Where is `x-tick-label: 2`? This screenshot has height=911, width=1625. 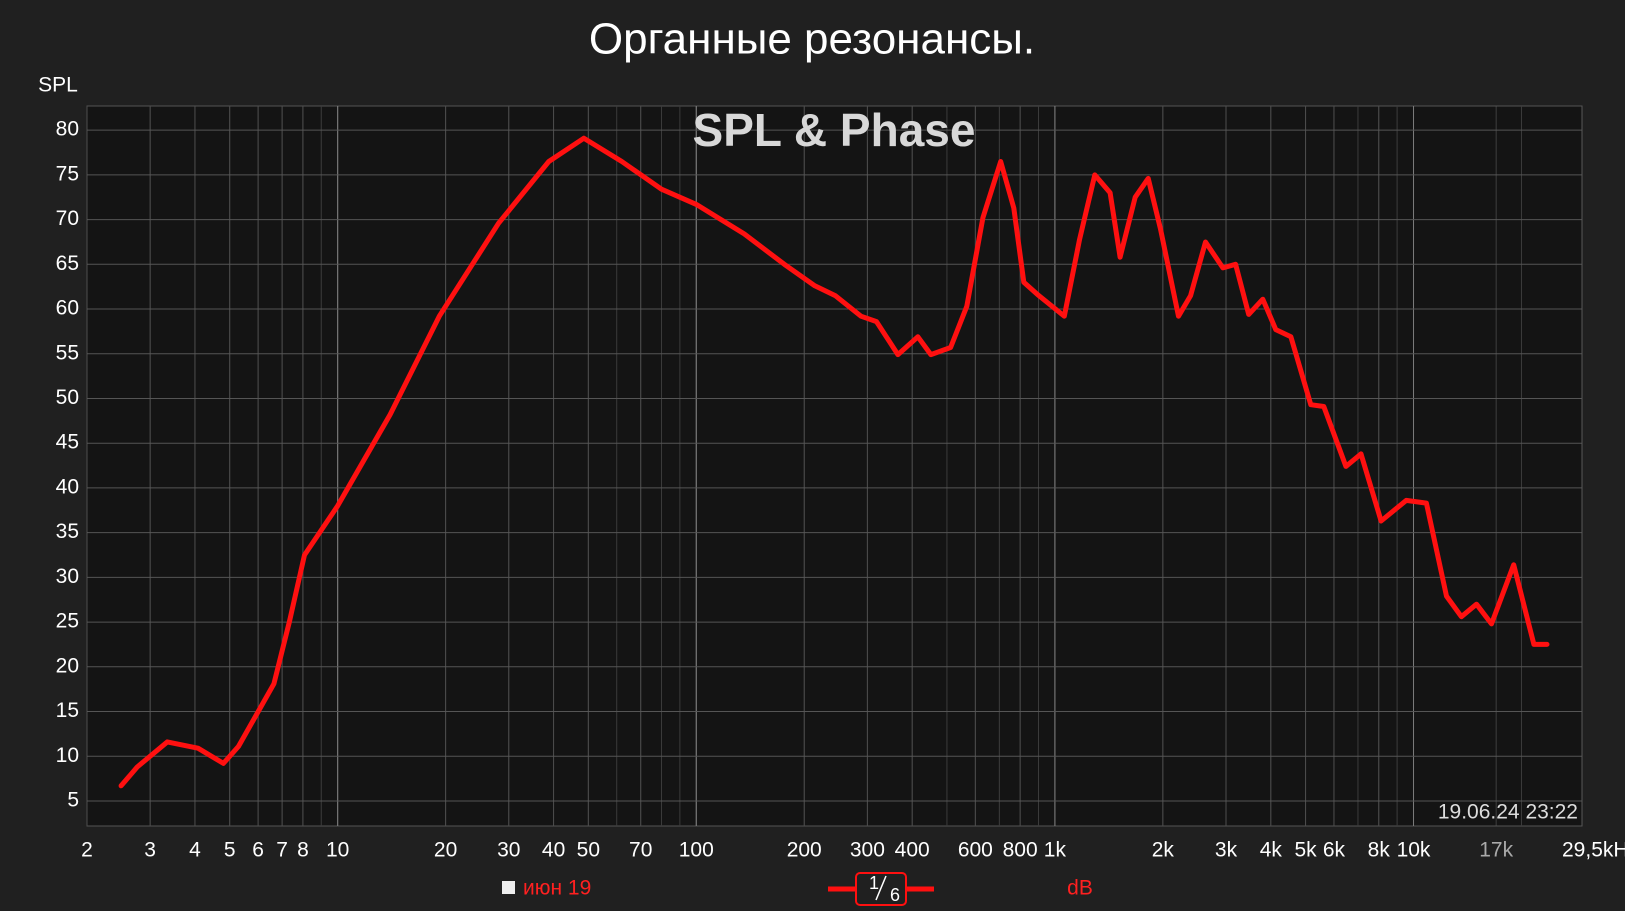 x-tick-label: 2 is located at coordinates (87, 850).